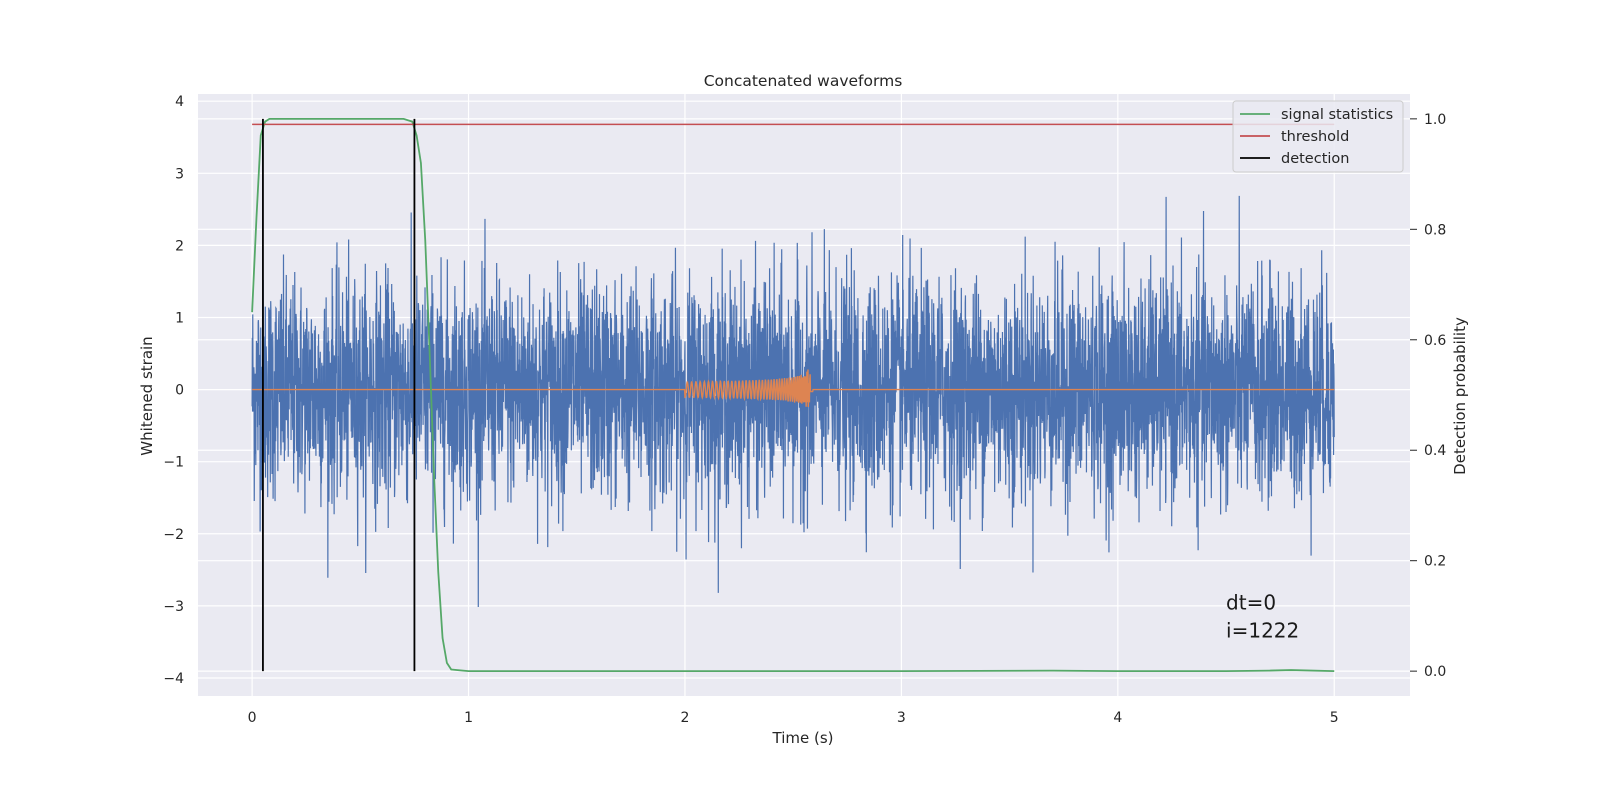  Describe the element at coordinates (173, 535) in the screenshot. I see `y-tick-label-left: −2` at that location.